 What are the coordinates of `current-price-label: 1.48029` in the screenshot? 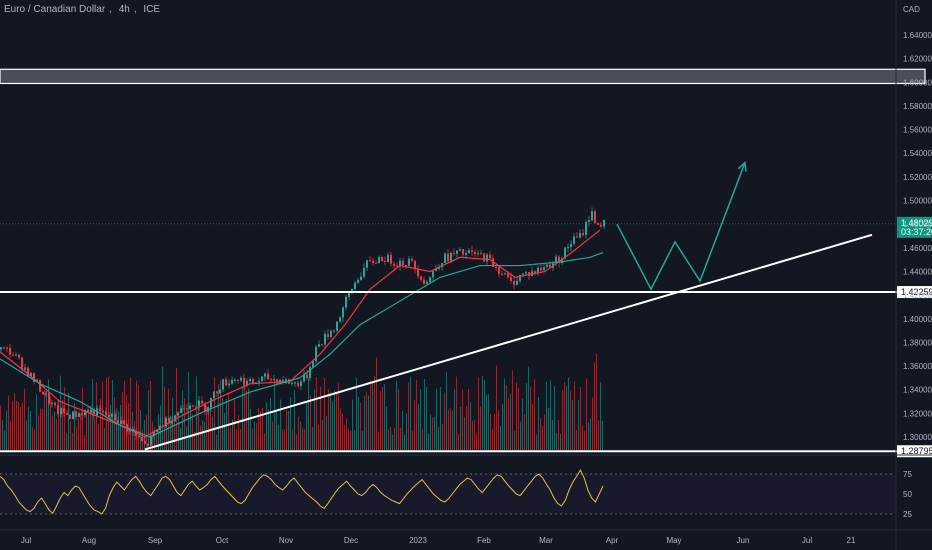 It's located at (916, 223).